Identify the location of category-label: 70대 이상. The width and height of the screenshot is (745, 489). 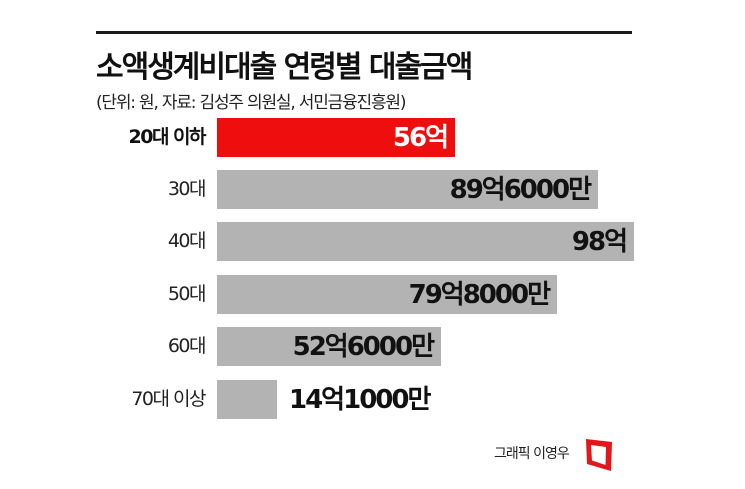
(168, 399).